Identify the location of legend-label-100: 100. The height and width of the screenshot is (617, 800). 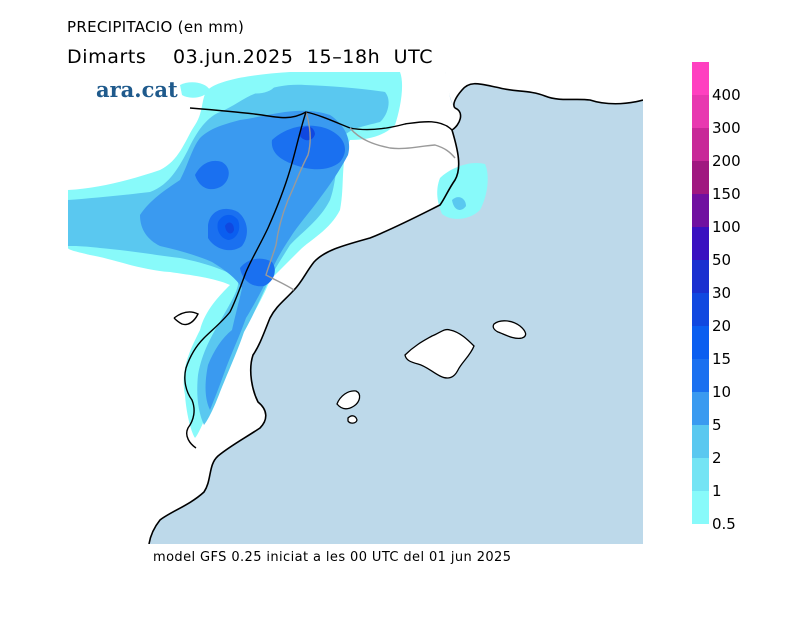
(726, 227).